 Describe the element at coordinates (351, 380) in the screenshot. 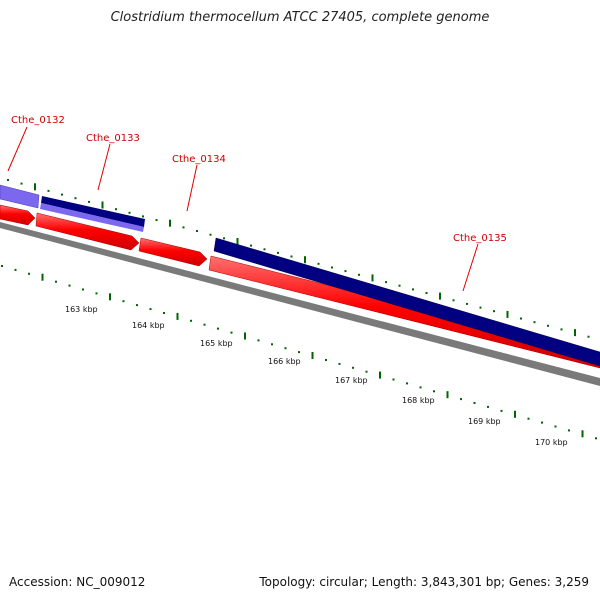

I see `kbp-label: 167 kbp` at that location.